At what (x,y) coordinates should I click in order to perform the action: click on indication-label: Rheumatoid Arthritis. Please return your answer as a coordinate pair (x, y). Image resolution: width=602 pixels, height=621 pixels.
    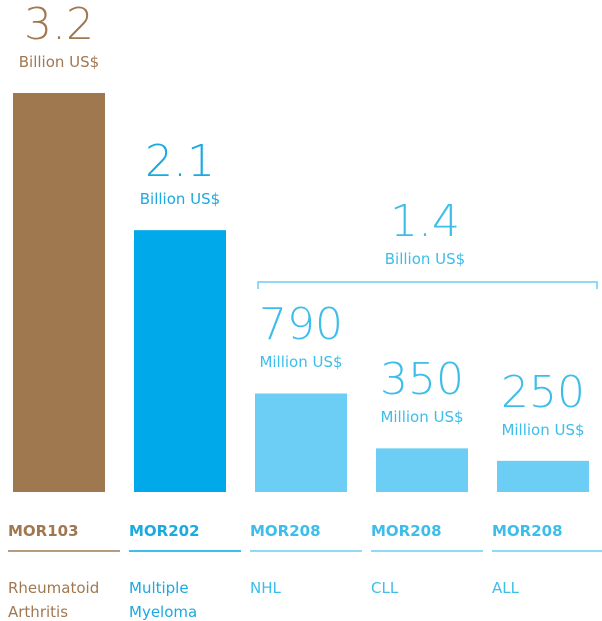
    Looking at the image, I should click on (54, 600).